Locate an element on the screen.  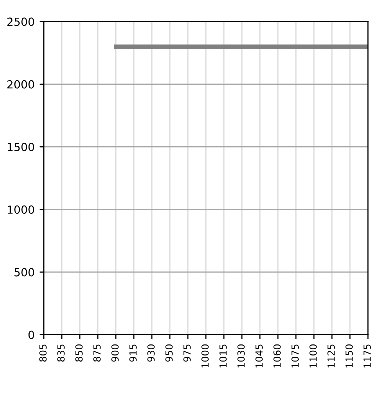
x-tick-label: 1125 is located at coordinates (332, 356).